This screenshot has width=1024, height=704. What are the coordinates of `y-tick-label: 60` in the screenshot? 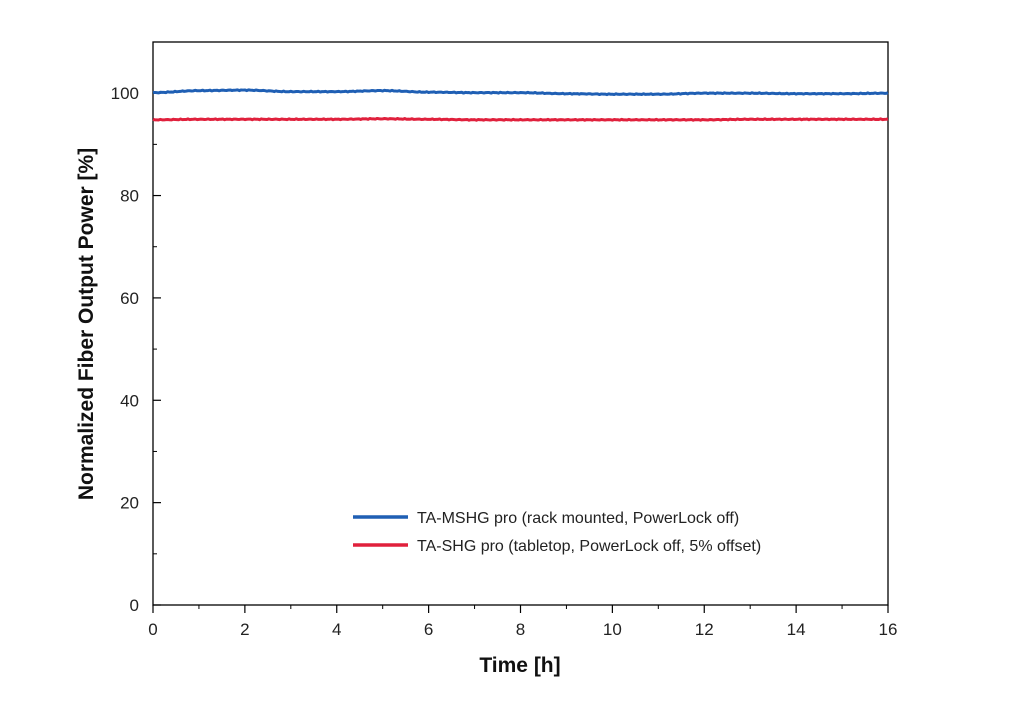 It's located at (129, 298).